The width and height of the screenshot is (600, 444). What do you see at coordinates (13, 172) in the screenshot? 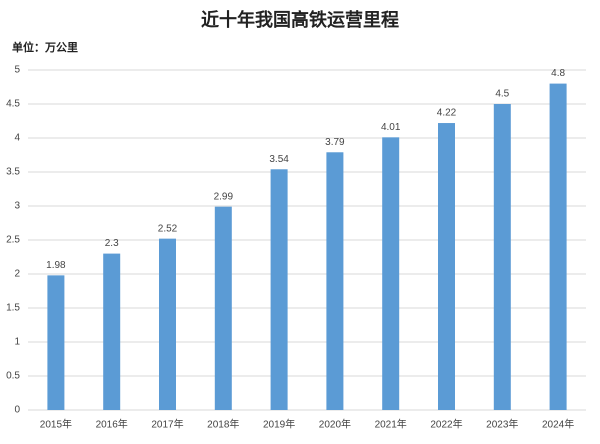
I see `y-tick-label: 3.5` at bounding box center [13, 172].